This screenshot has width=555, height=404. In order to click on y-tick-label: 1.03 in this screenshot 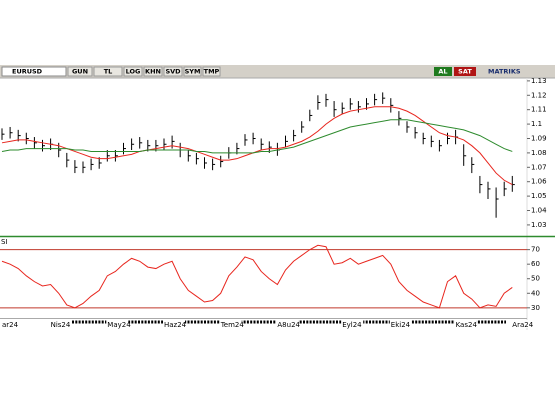, I will do `click(539, 225)`.